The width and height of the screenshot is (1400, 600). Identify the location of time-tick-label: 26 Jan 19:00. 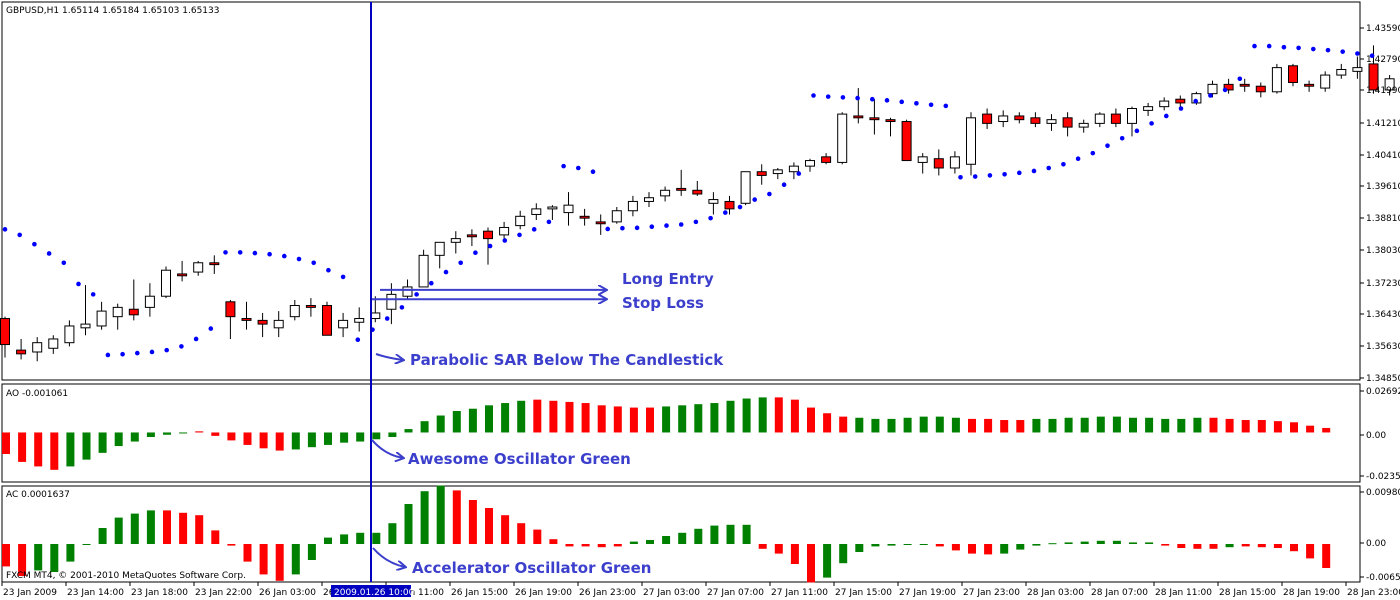
(543, 593).